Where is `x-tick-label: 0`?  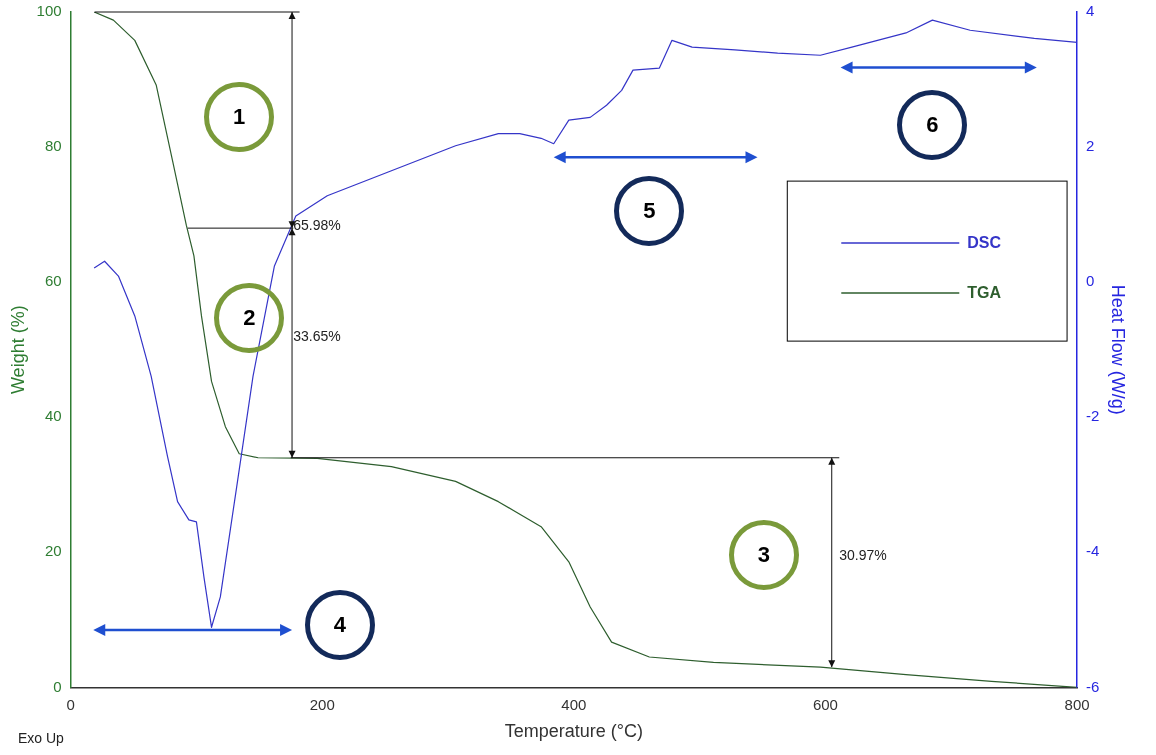
x-tick-label: 0 is located at coordinates (70, 704).